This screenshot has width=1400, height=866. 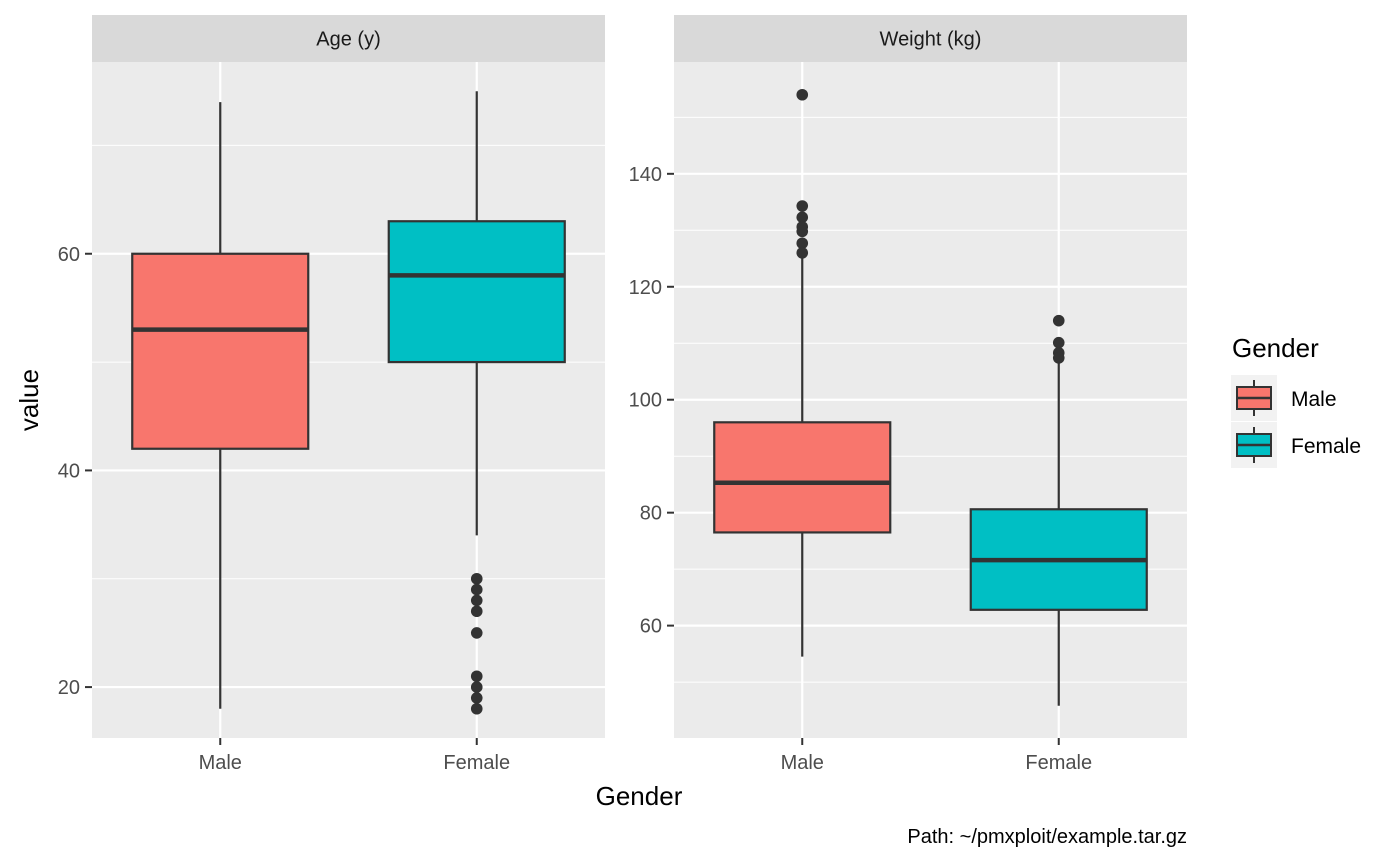 I want to click on y-tick-label: 20, so click(x=69, y=688).